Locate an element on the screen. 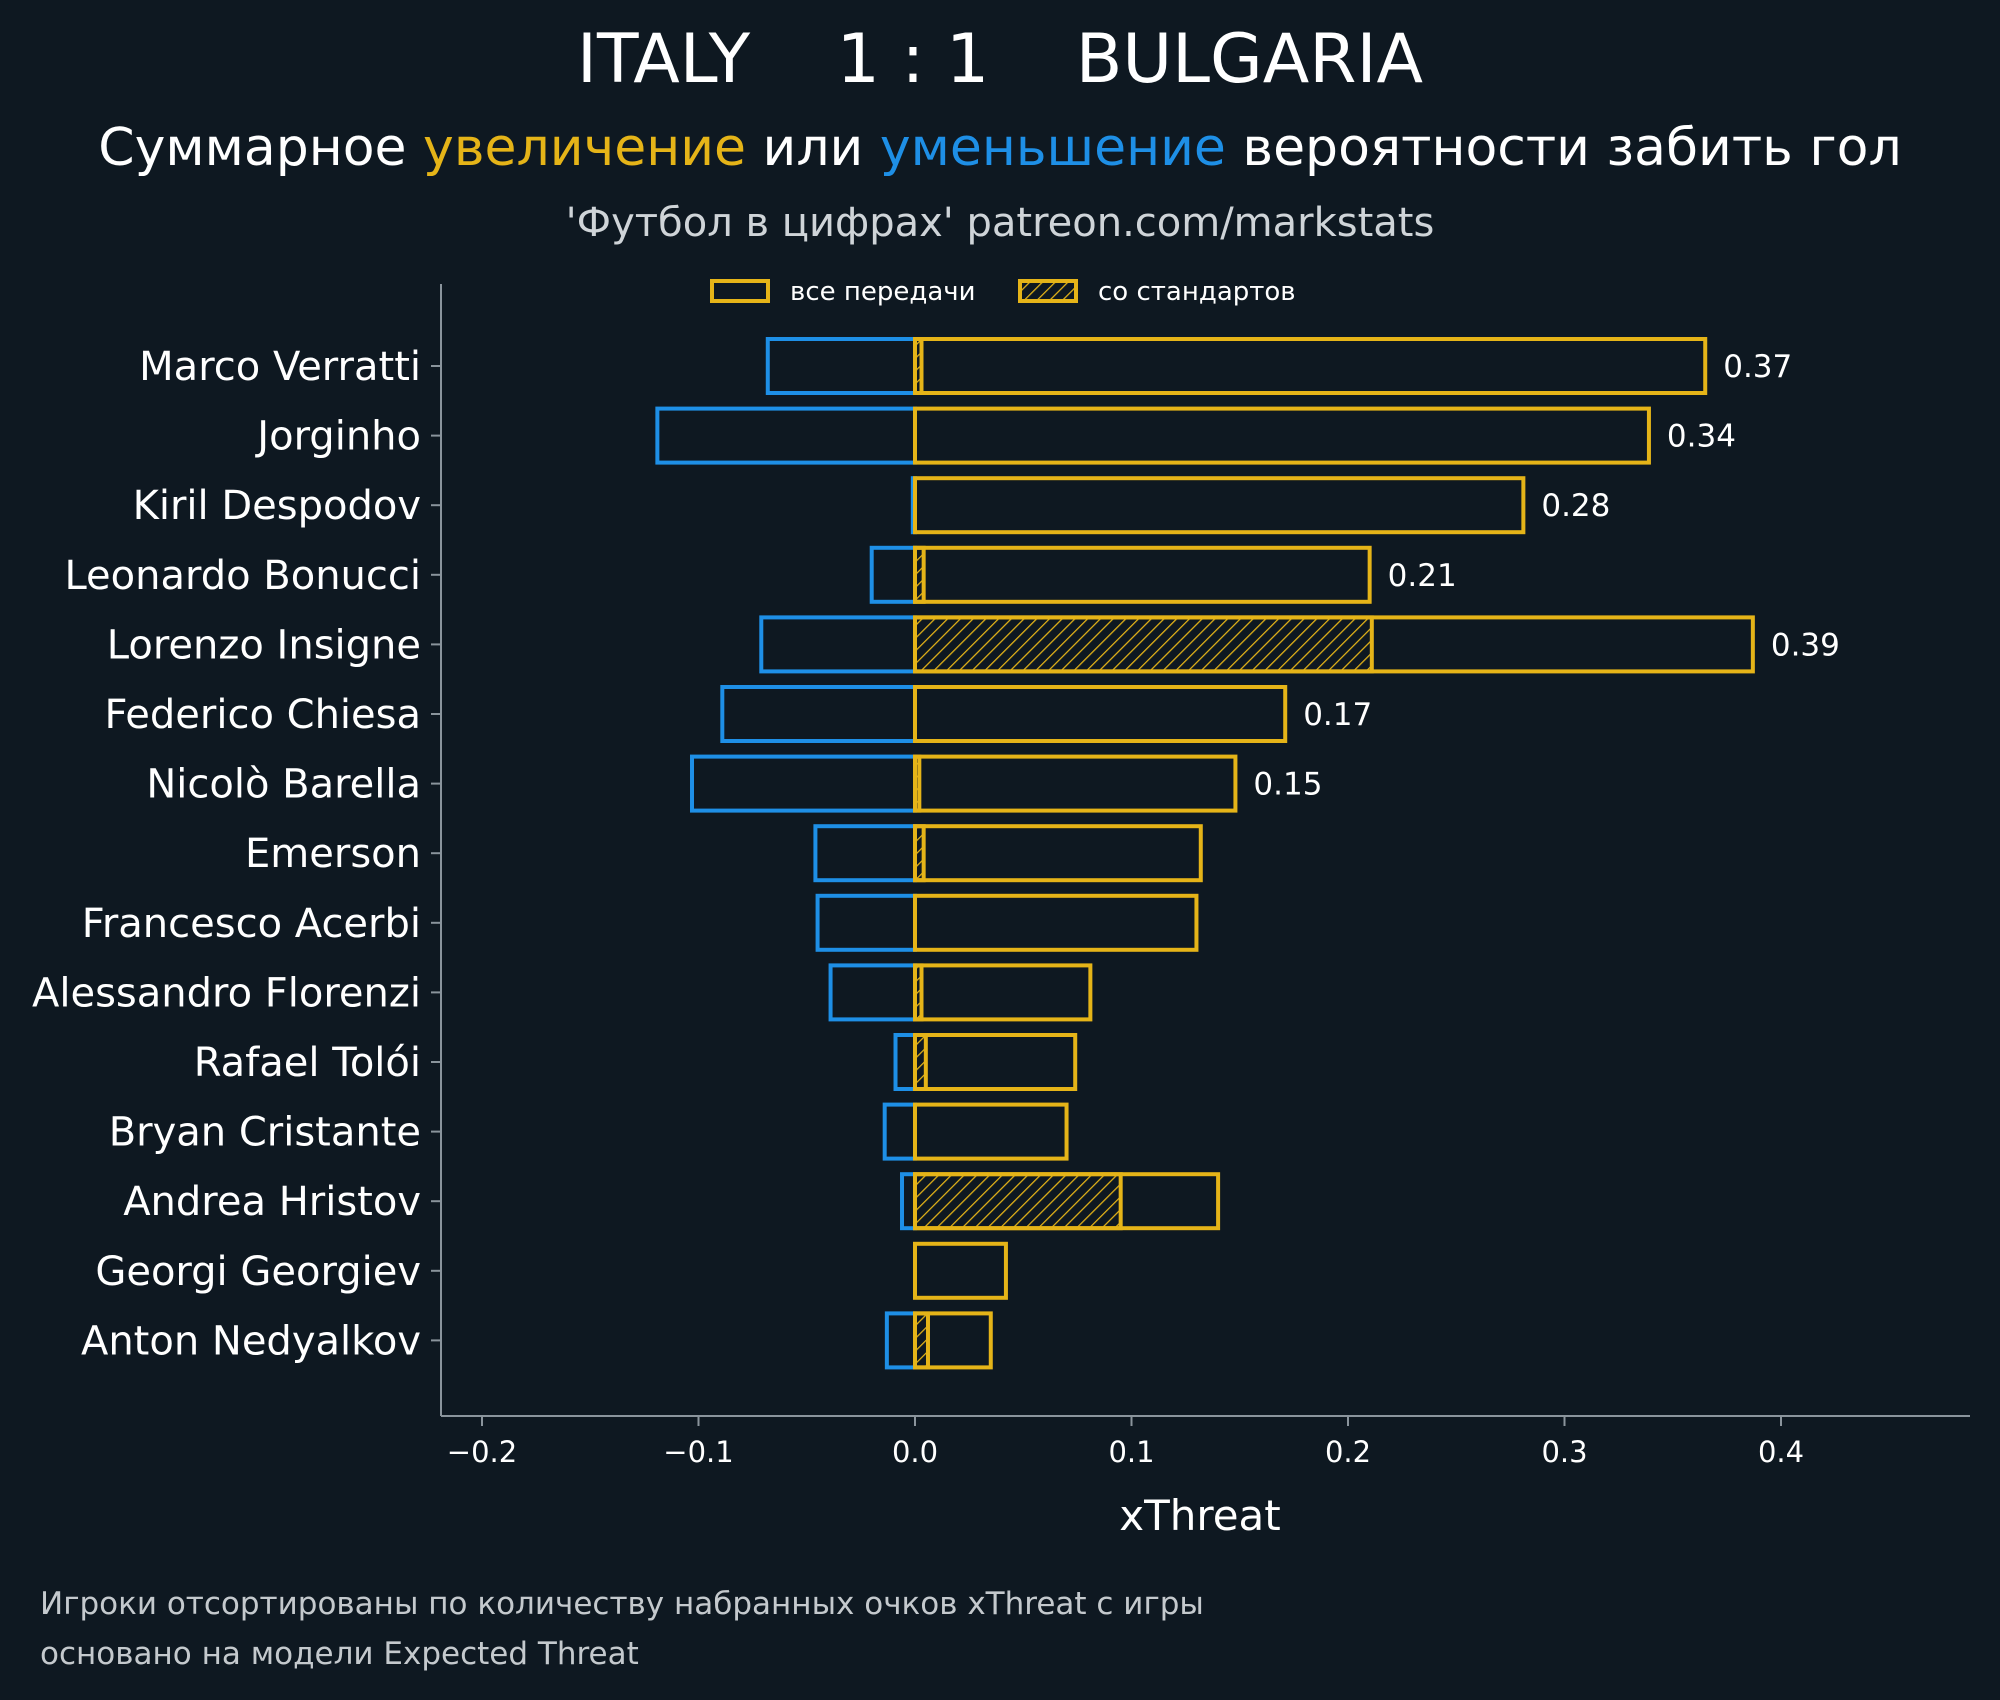 This screenshot has height=1700, width=2000. y-tick-label: Anton Nedyalkov is located at coordinates (251, 1341).